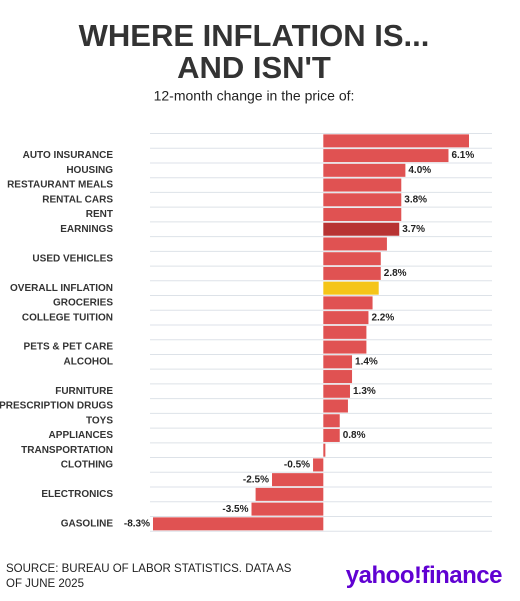  I want to click on value-label: -0.5%, so click(297, 465).